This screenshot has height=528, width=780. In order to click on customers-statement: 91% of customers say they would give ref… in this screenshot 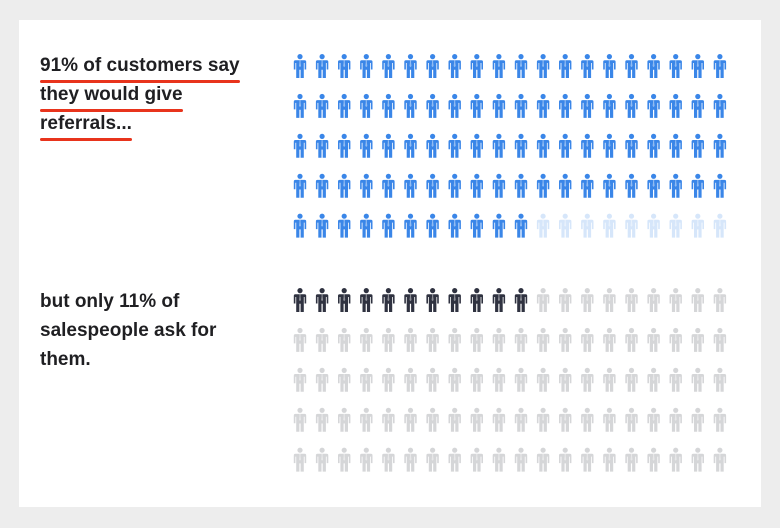, I will do `click(147, 96)`.